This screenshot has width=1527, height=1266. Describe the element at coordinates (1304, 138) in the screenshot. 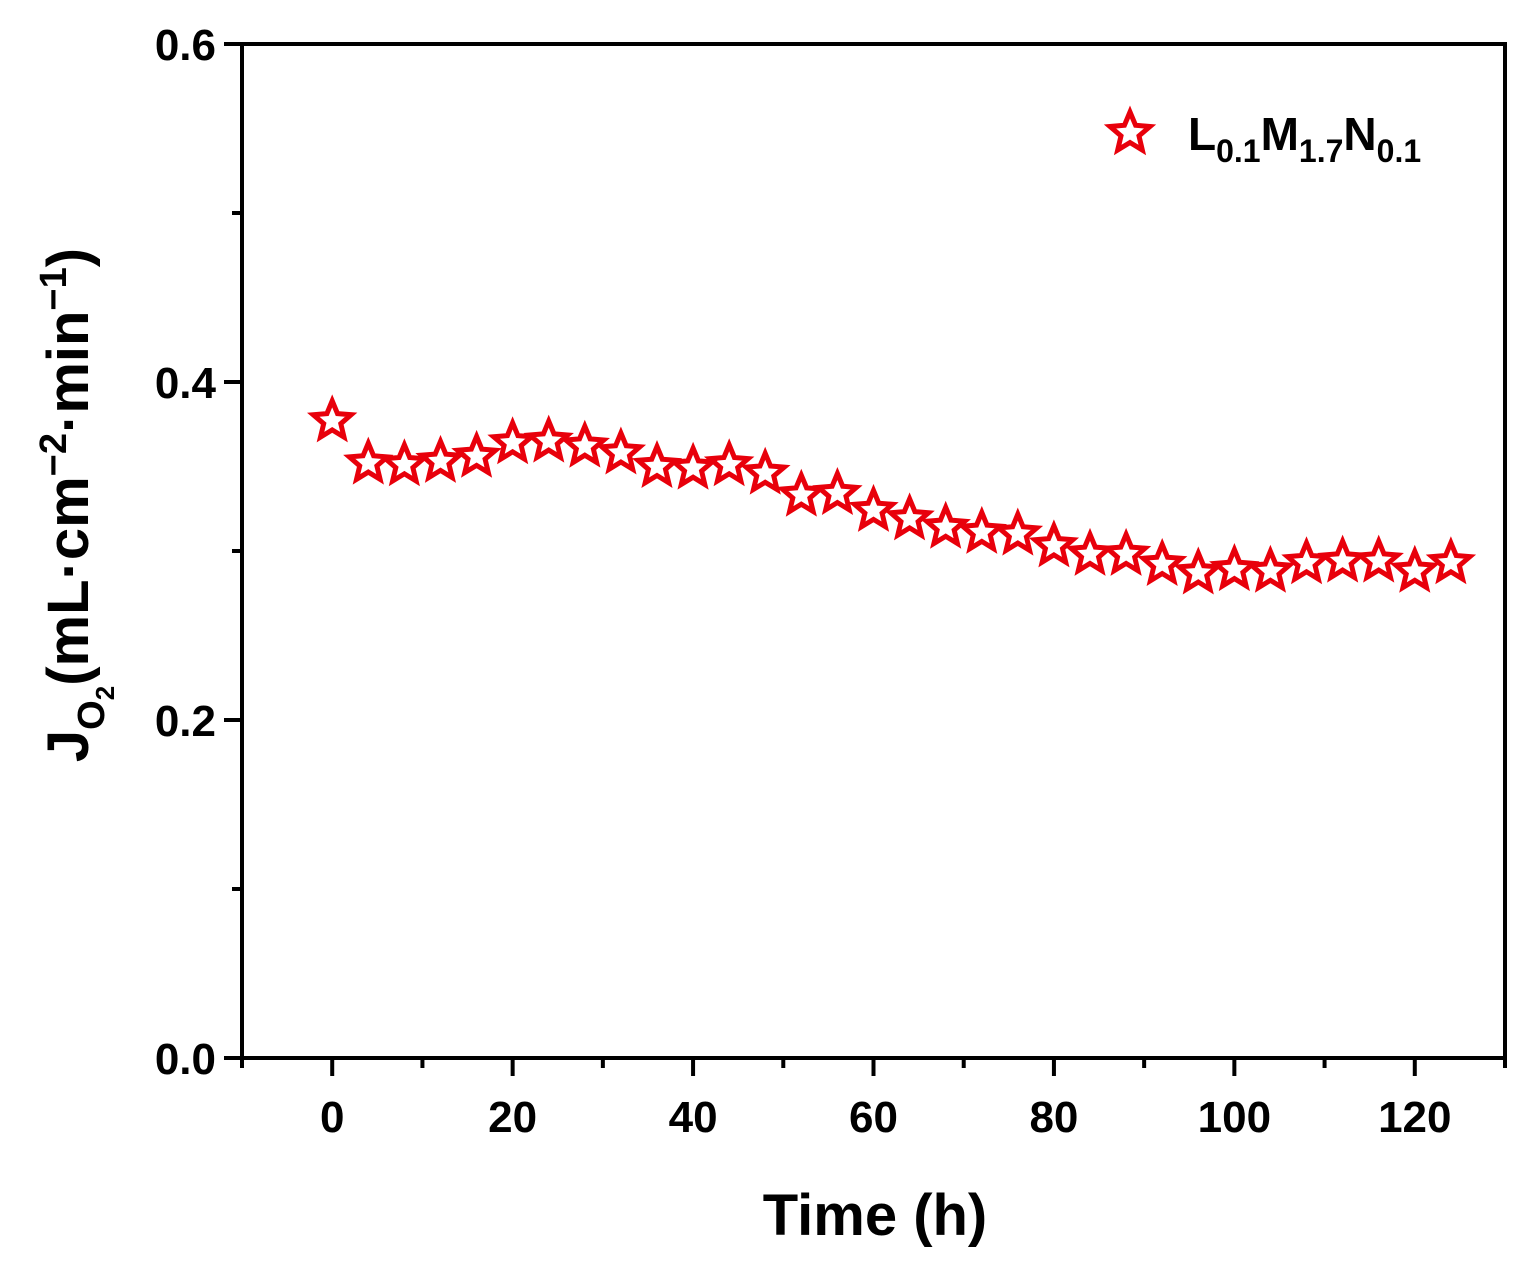

I see `legend-label: L0.1M1.7N0.1` at that location.